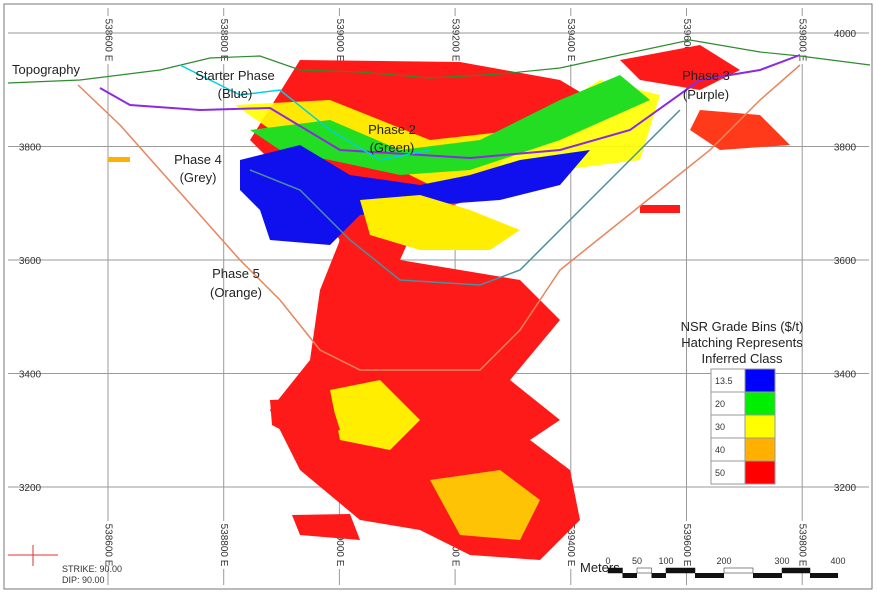 Image resolution: width=877 pixels, height=599 pixels. What do you see at coordinates (724, 381) in the screenshot?
I see `legend-label: 13.5` at bounding box center [724, 381].